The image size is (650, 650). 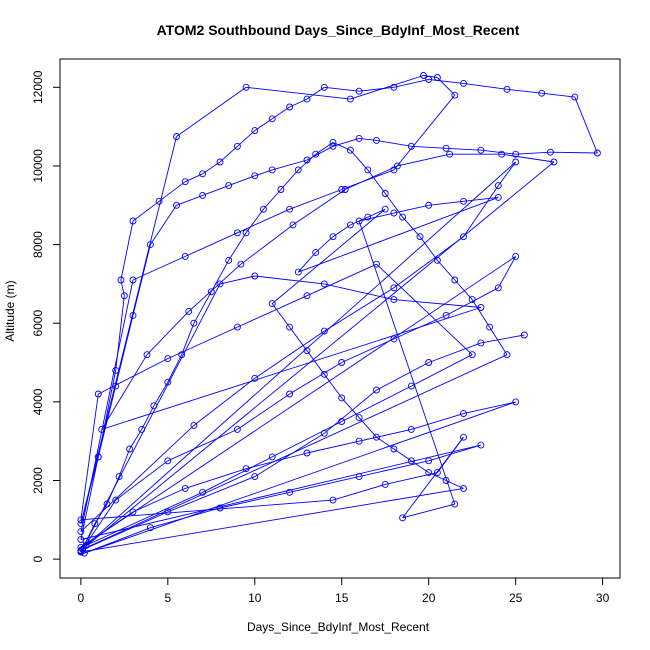 What do you see at coordinates (338, 627) in the screenshot?
I see `x-axis-label: Days_Since_BdyInf_Most_Recent` at bounding box center [338, 627].